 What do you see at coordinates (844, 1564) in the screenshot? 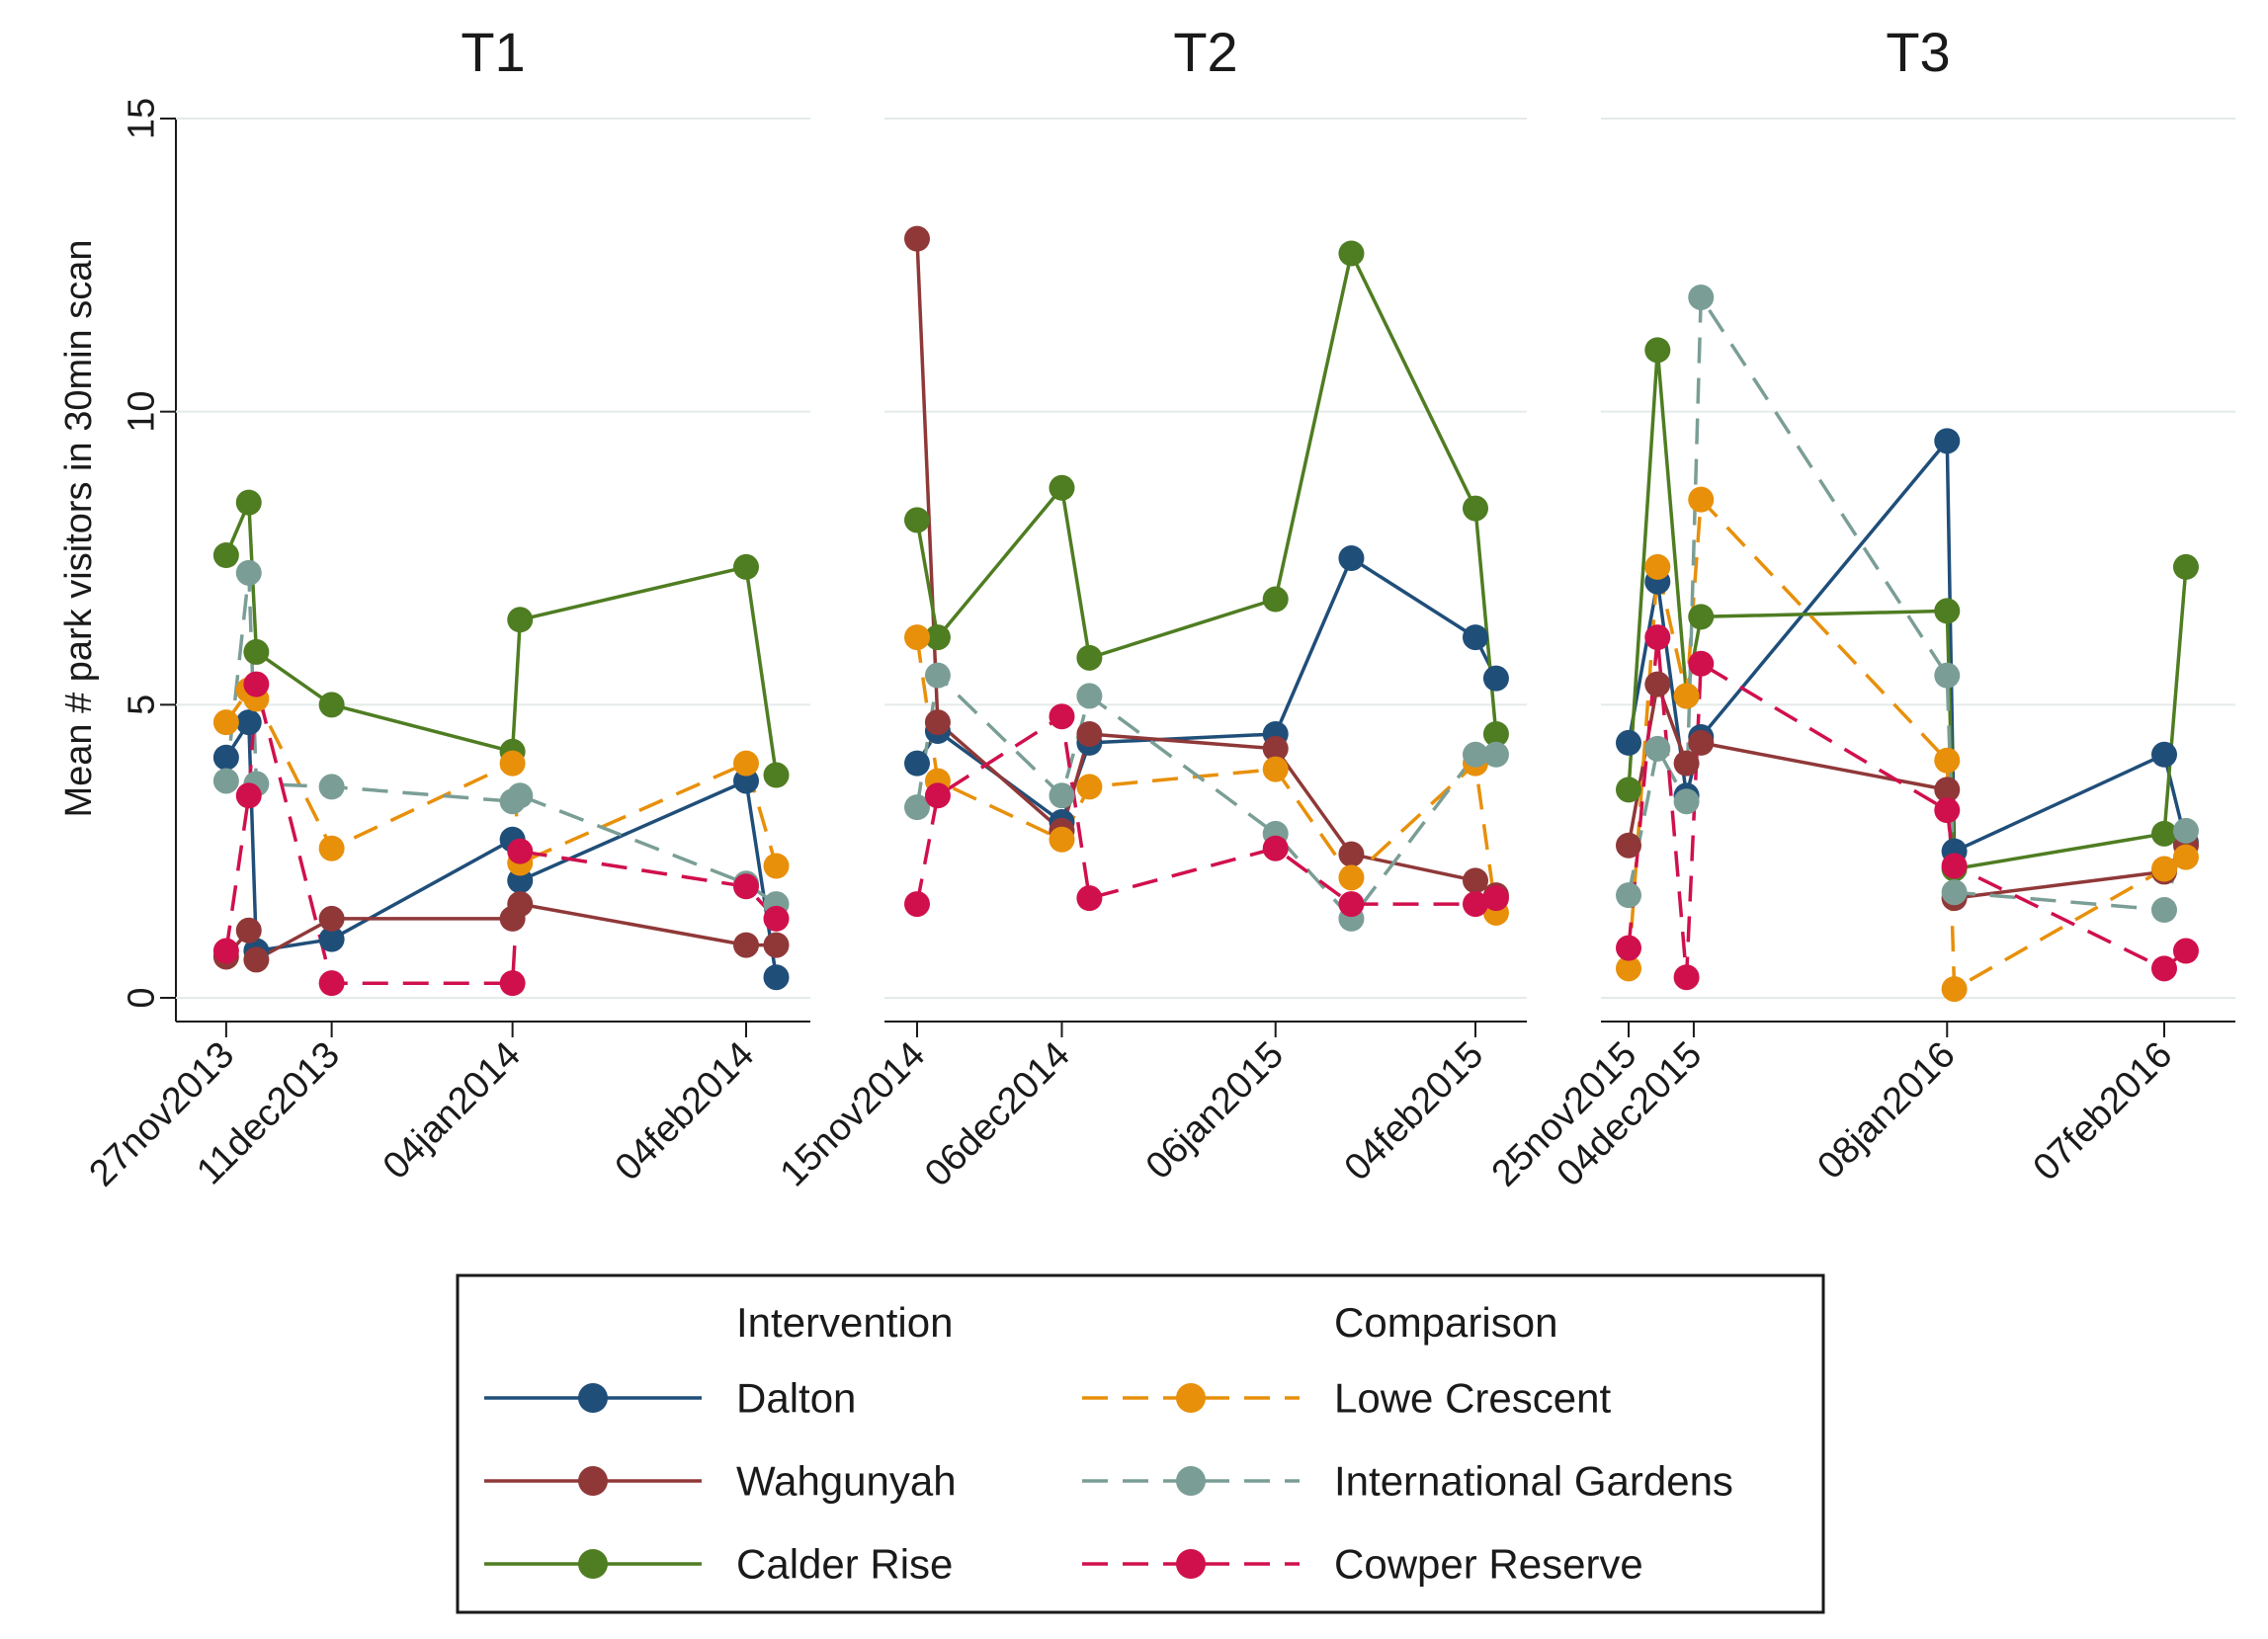
I see `legend-label: Calder Rise` at bounding box center [844, 1564].